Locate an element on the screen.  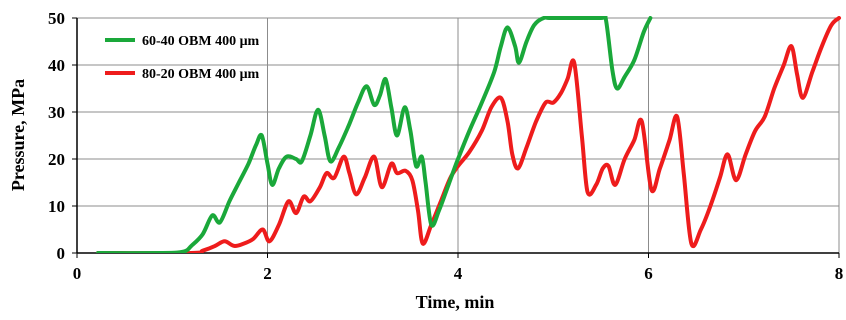
legend: 60-40 OBM 400 μm 80-20 OBM 400 μm is located at coordinates (182, 58).